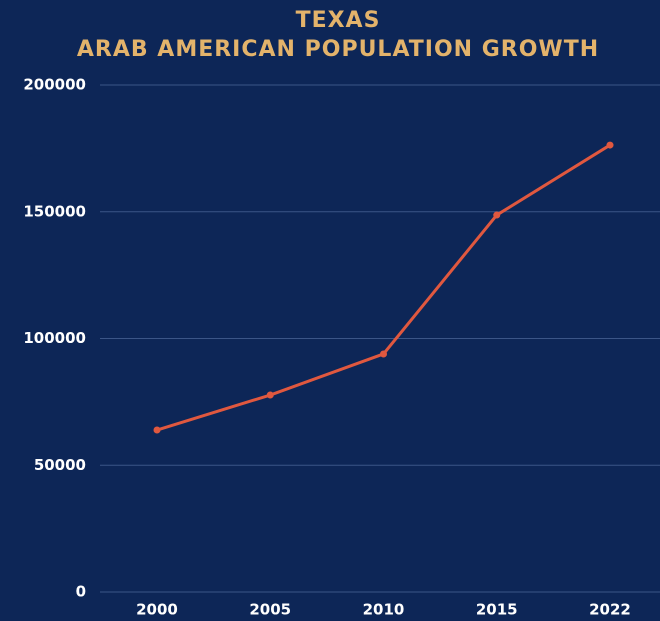 This screenshot has width=660, height=621. What do you see at coordinates (60, 465) in the screenshot?
I see `y-tick-label: 50000` at bounding box center [60, 465].